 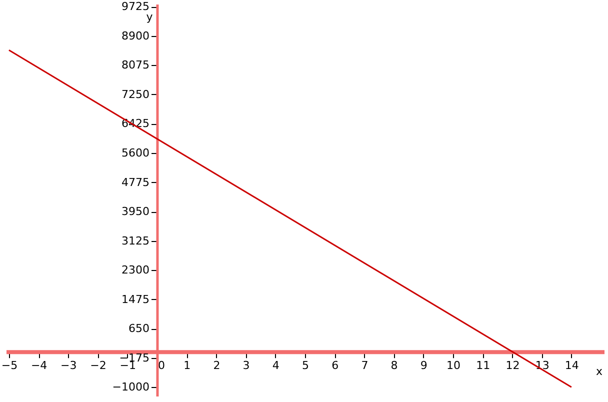 What do you see at coordinates (246, 365) in the screenshot?
I see `x-tick-label: 3` at bounding box center [246, 365].